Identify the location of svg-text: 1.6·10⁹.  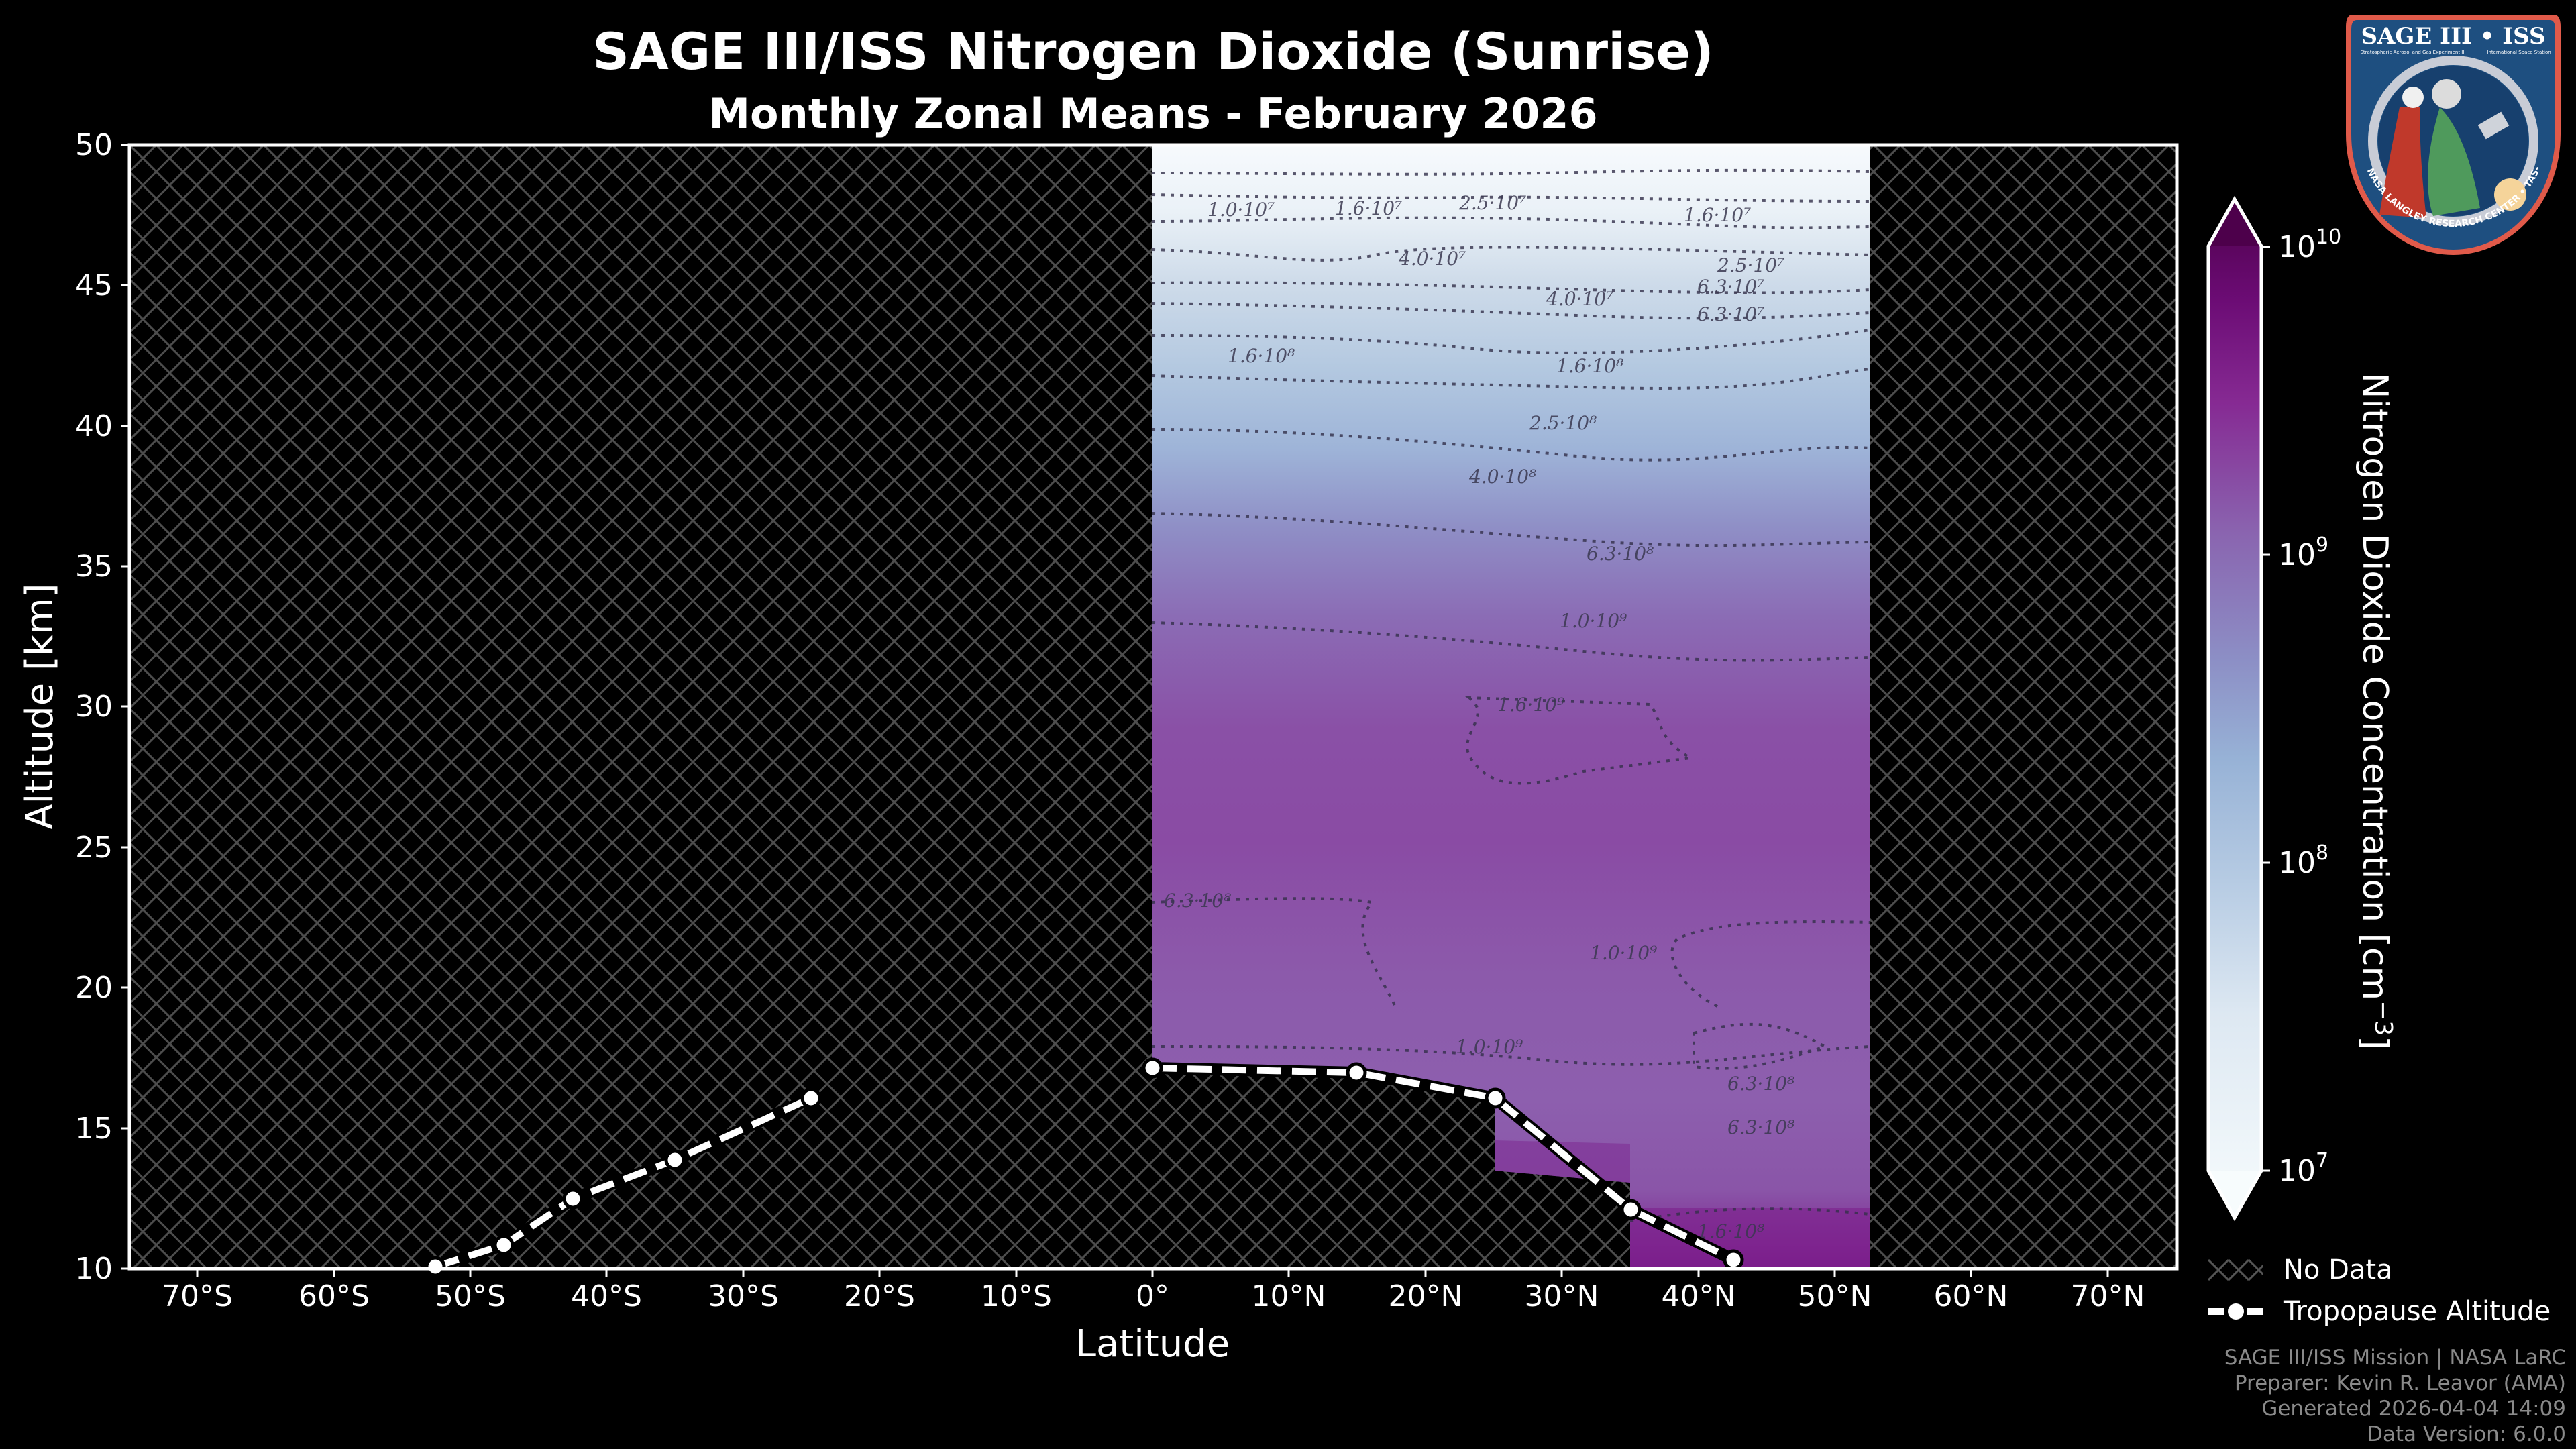
(1531, 705).